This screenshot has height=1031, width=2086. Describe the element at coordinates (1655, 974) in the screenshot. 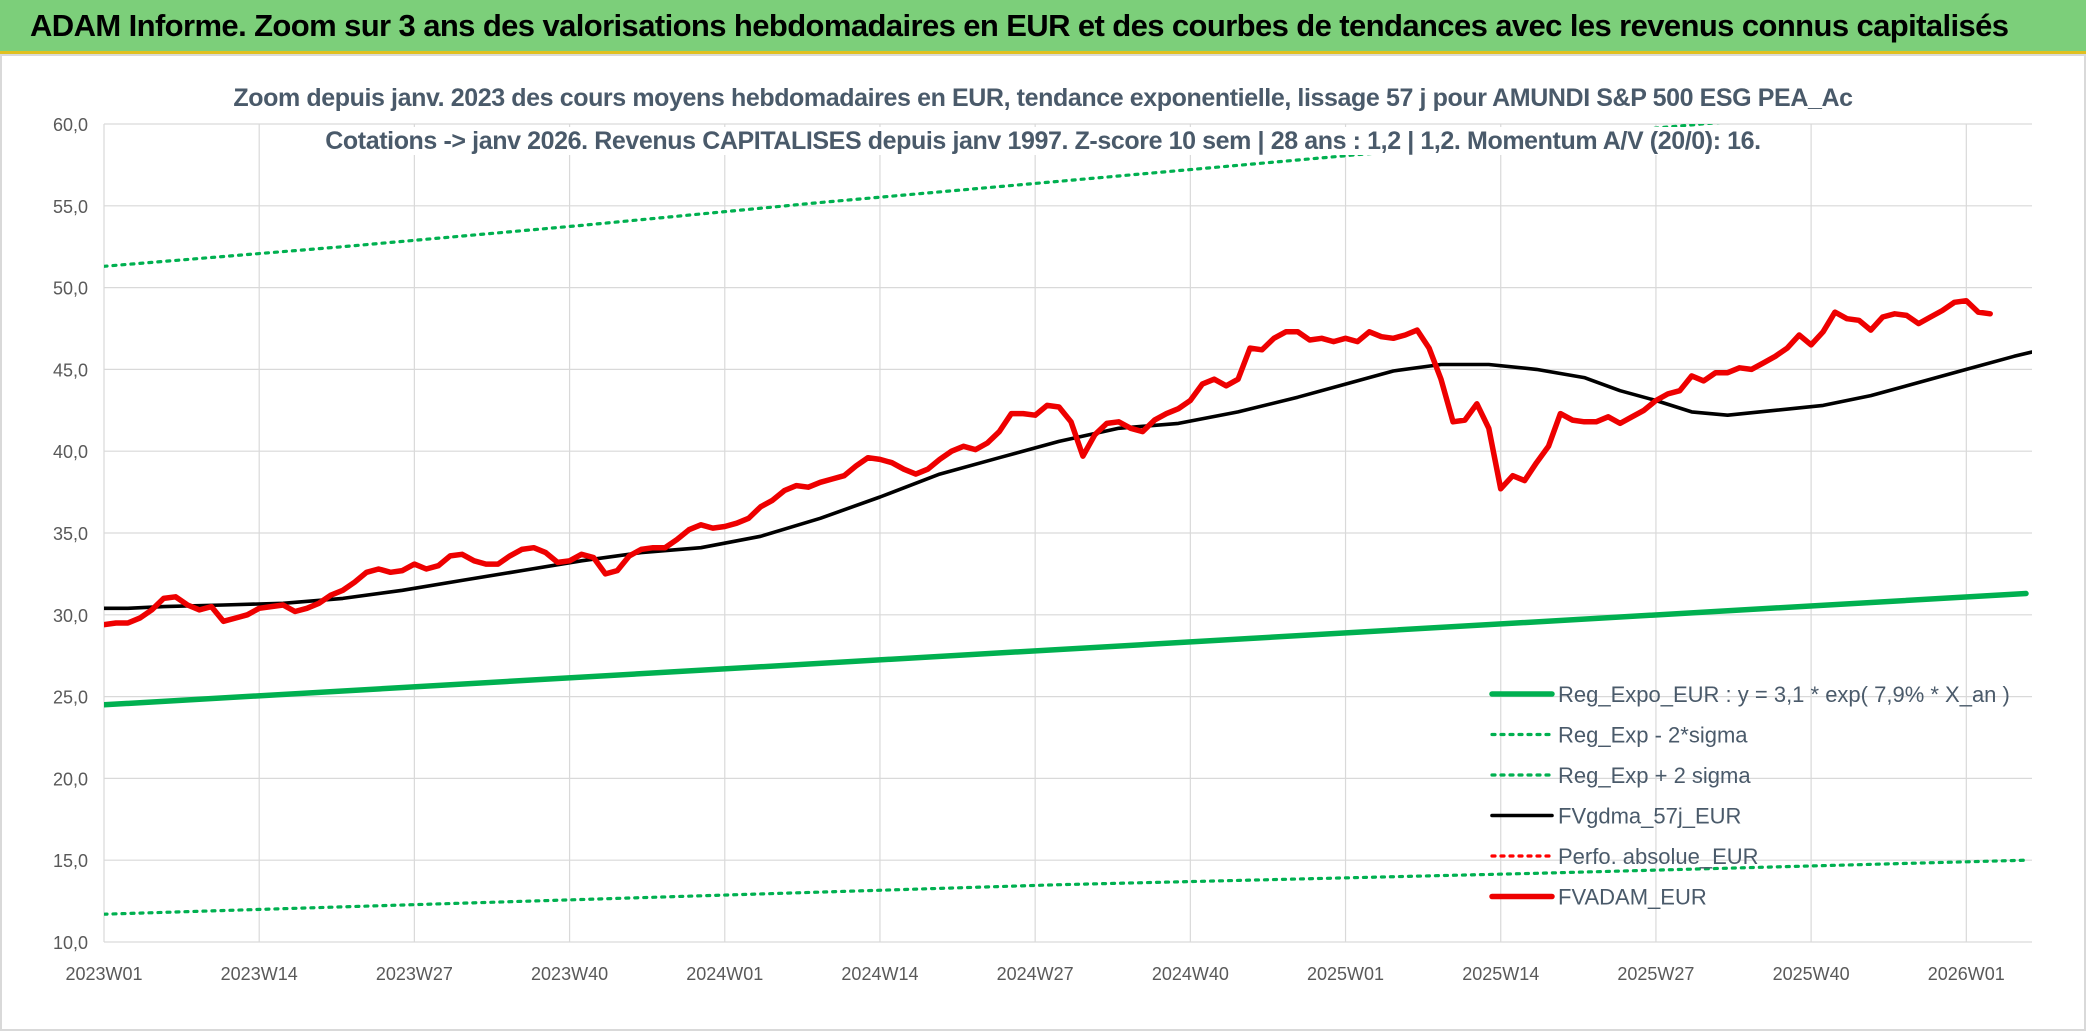

I see `x-tick-label: 2025W27` at that location.